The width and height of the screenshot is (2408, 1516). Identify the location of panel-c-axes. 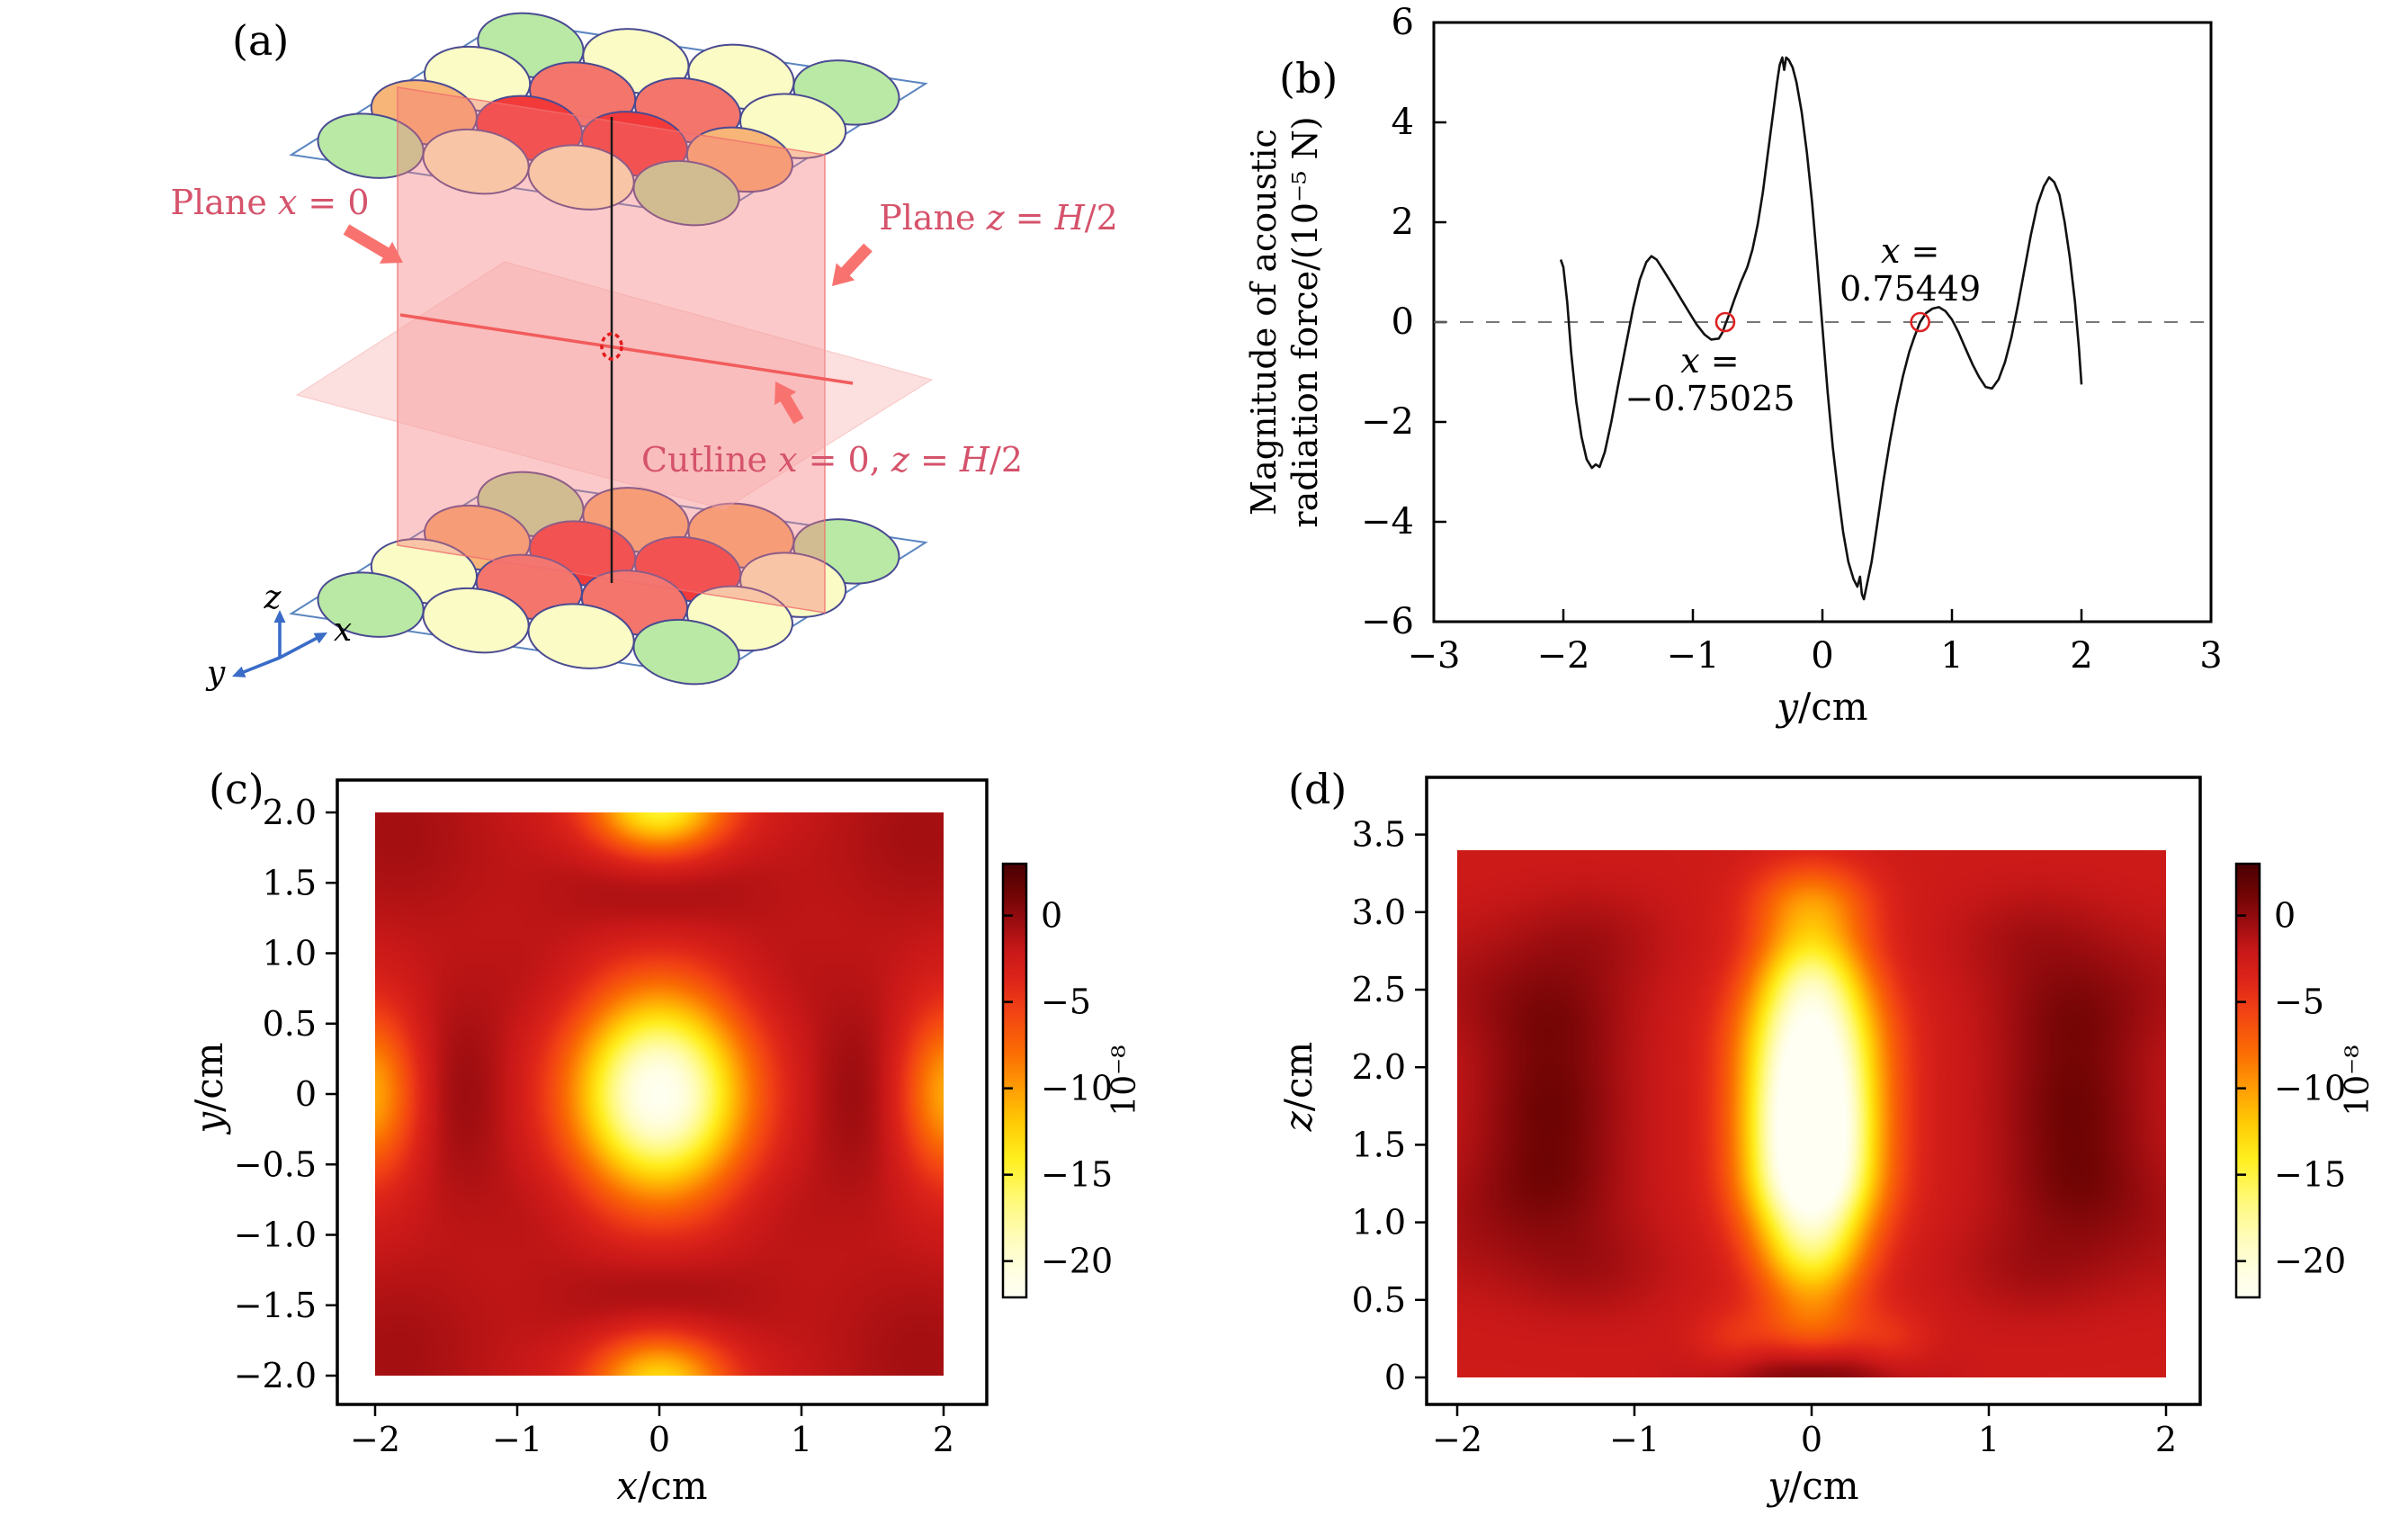
(677, 1097).